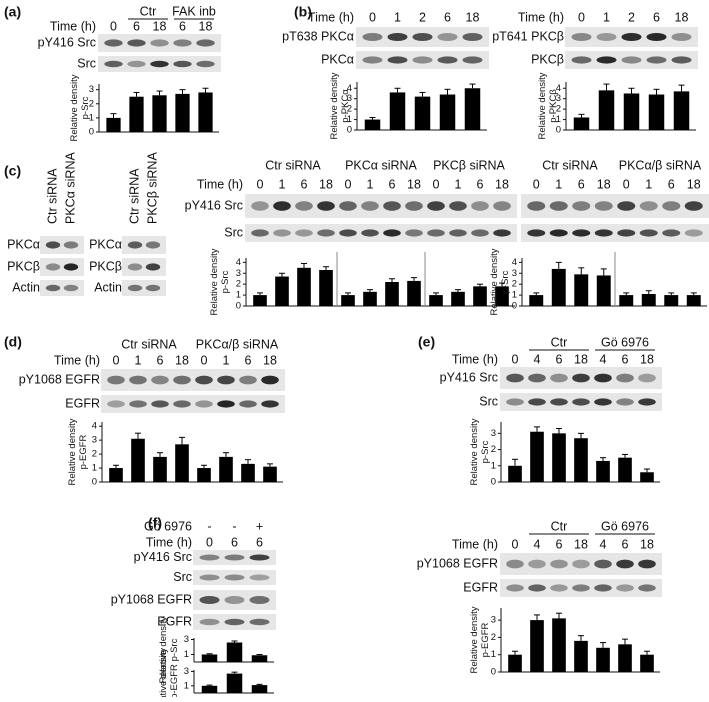  What do you see at coordinates (105, 266) in the screenshot?
I see `row-label: PKCβ` at bounding box center [105, 266].